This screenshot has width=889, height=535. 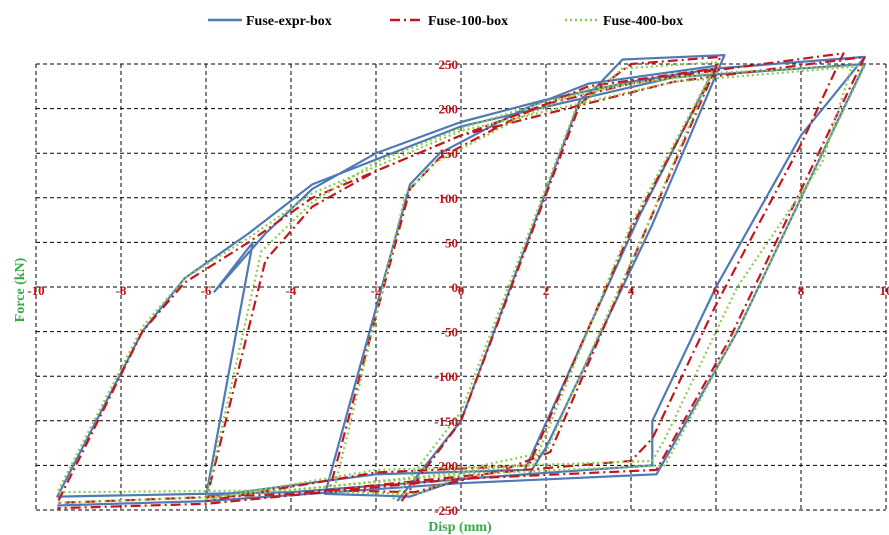 What do you see at coordinates (801, 290) in the screenshot?
I see `x-tick-label: 8` at bounding box center [801, 290].